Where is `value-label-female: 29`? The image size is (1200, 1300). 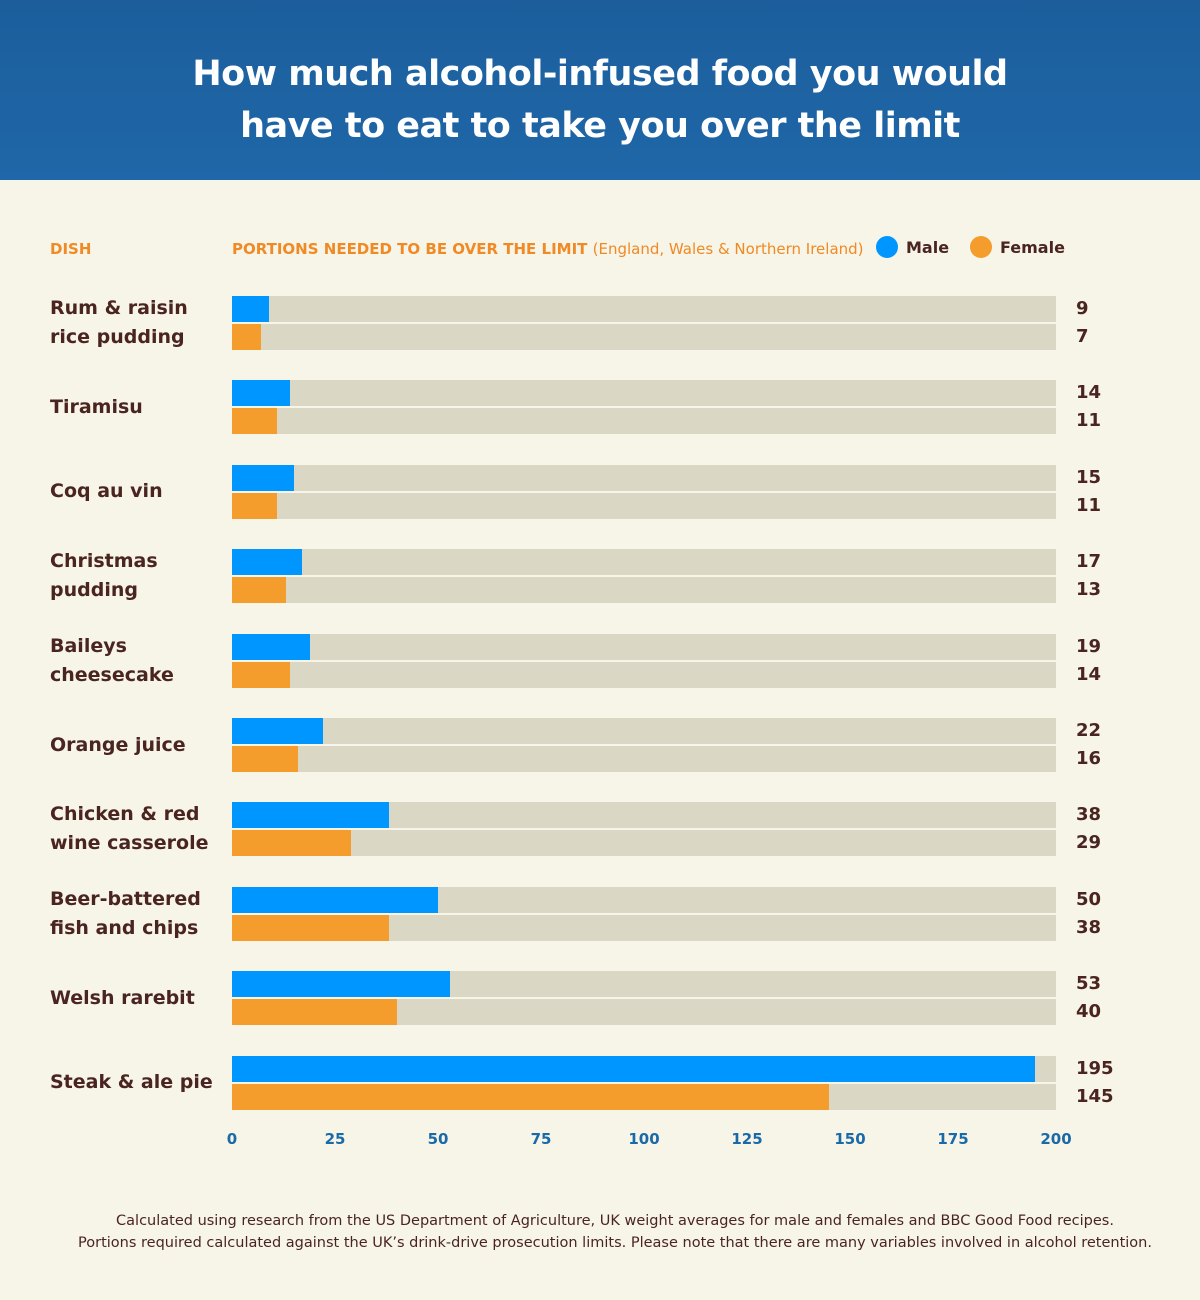
value-label-female: 29 is located at coordinates (1089, 843).